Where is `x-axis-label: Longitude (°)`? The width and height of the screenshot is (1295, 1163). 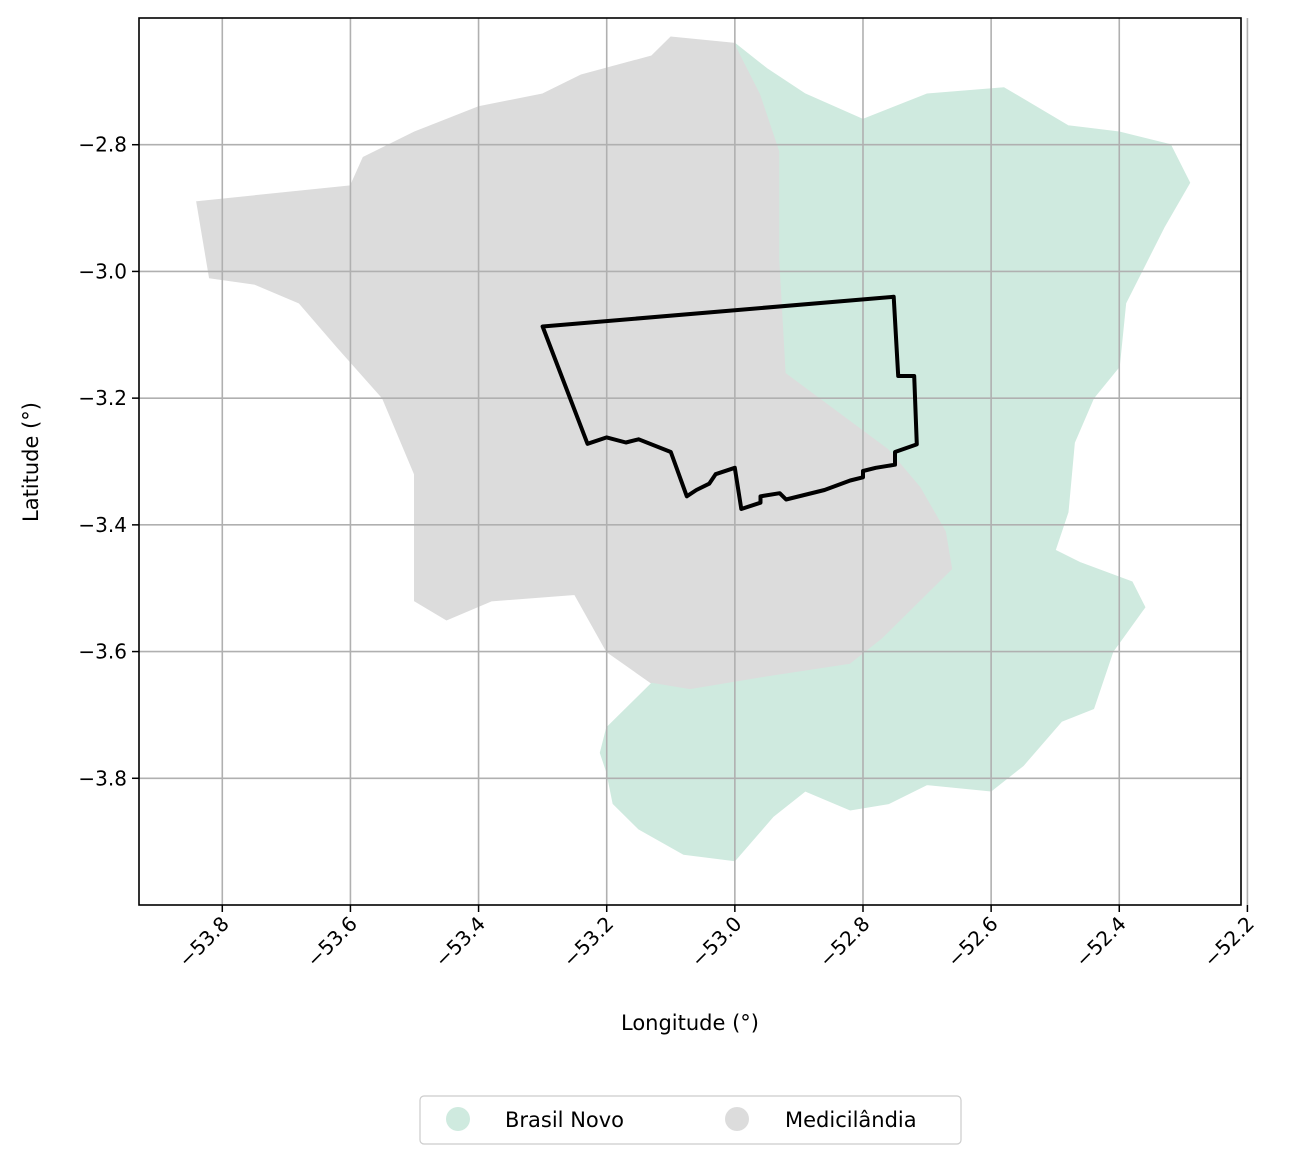
x-axis-label: Longitude (°) is located at coordinates (690, 1023).